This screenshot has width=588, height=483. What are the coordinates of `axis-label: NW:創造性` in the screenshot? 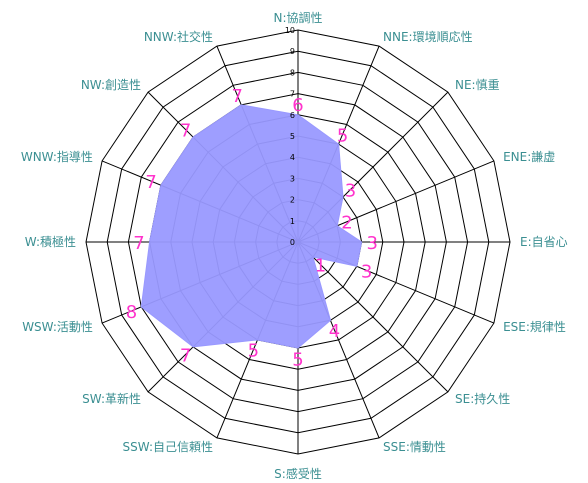 It's located at (111, 85).